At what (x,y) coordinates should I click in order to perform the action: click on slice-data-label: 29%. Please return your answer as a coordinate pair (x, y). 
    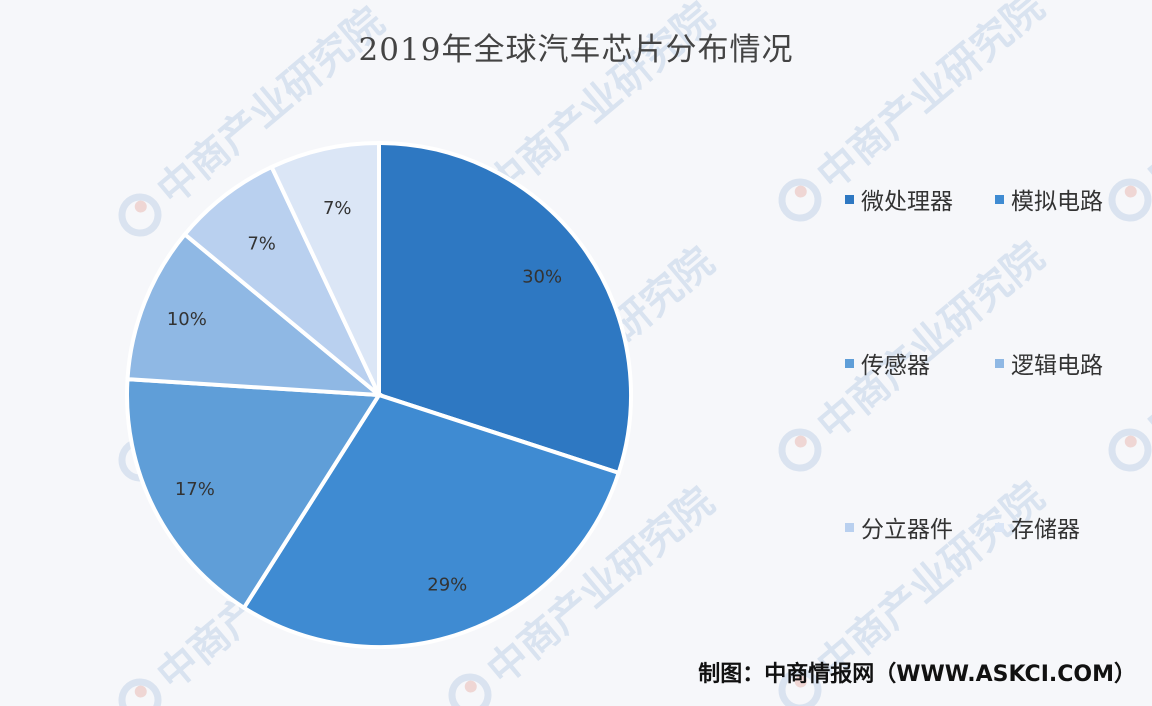
    Looking at the image, I should click on (447, 585).